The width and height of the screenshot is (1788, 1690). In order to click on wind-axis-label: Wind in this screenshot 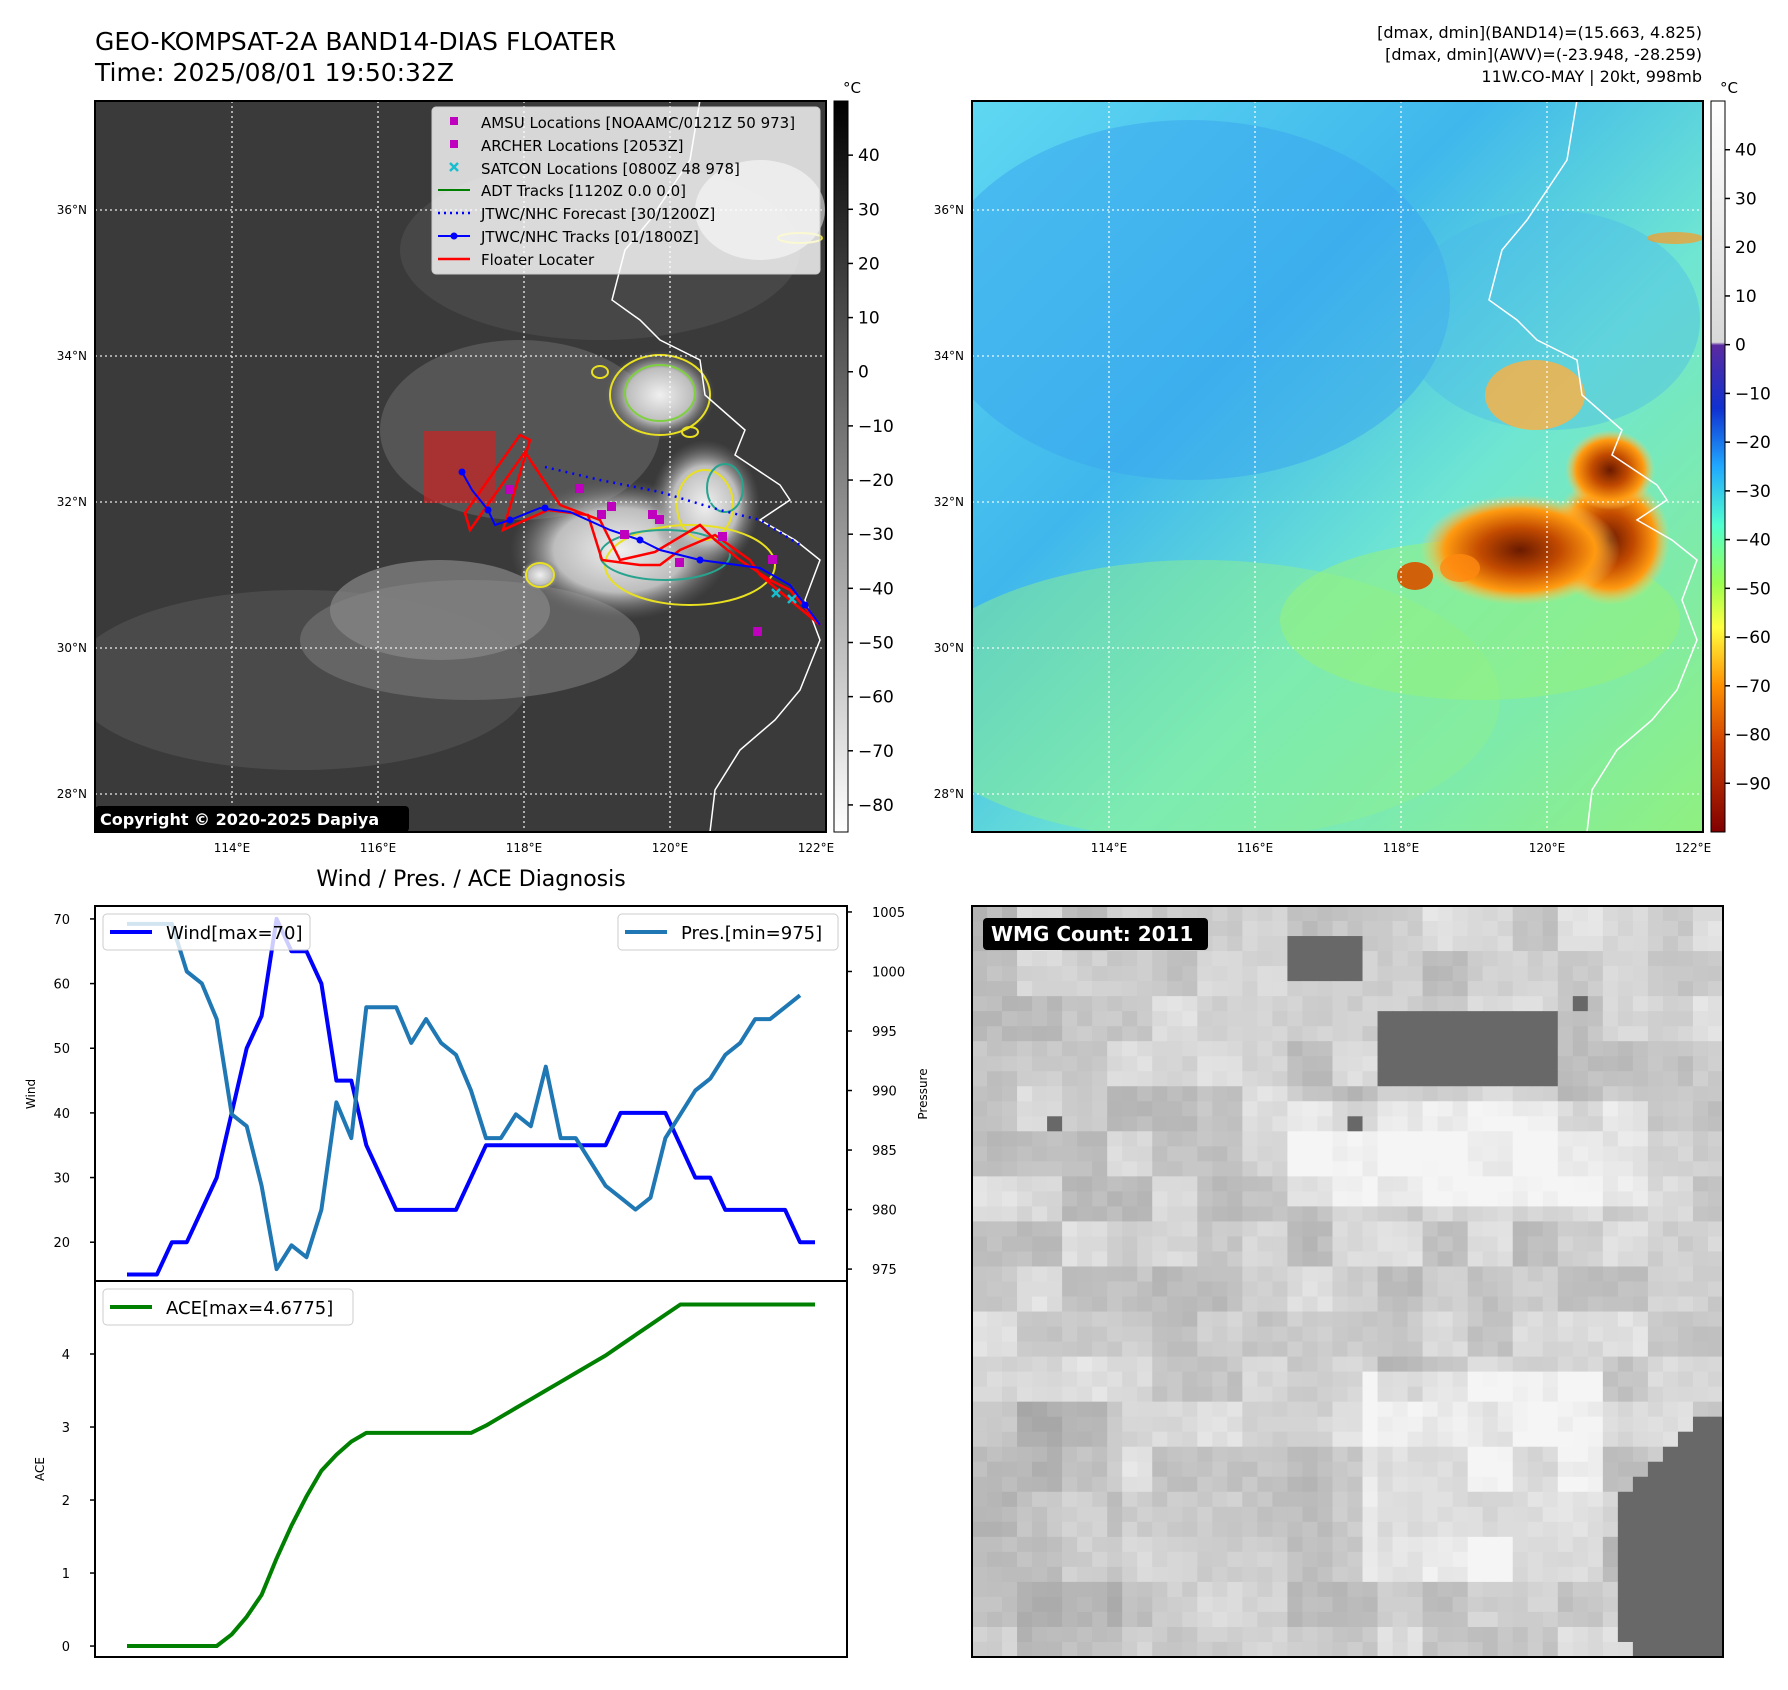, I will do `click(31, 1094)`.